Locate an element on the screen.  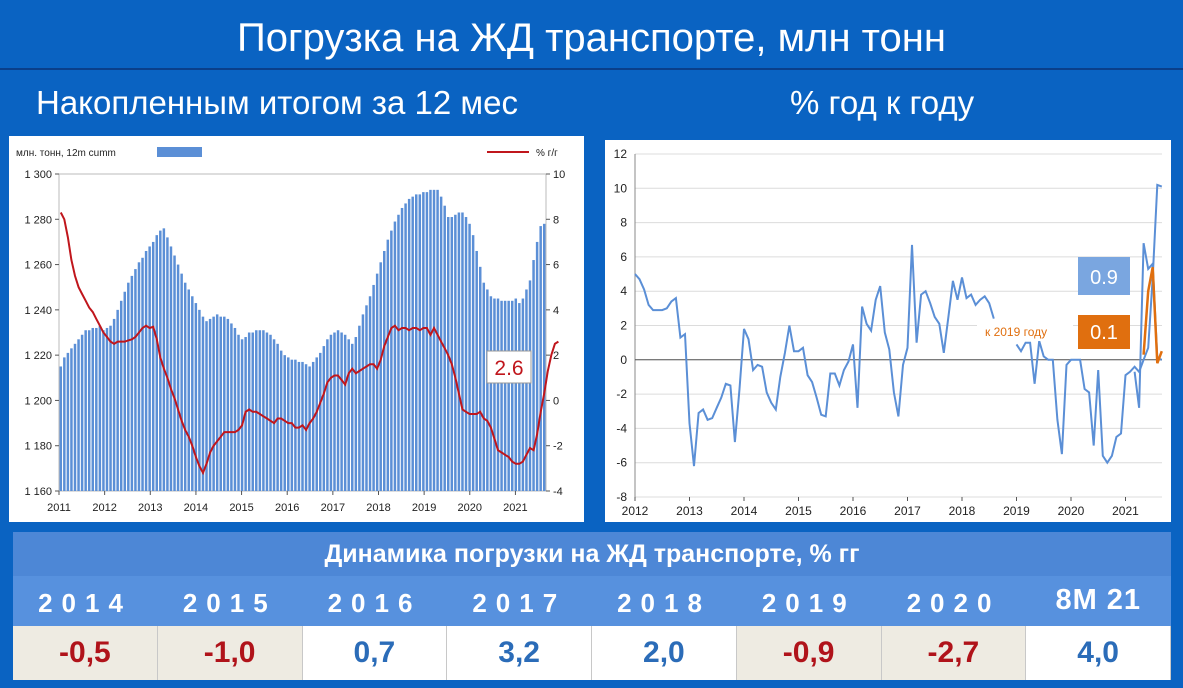
orange-note: к 2019 году is located at coordinates (1016, 332).